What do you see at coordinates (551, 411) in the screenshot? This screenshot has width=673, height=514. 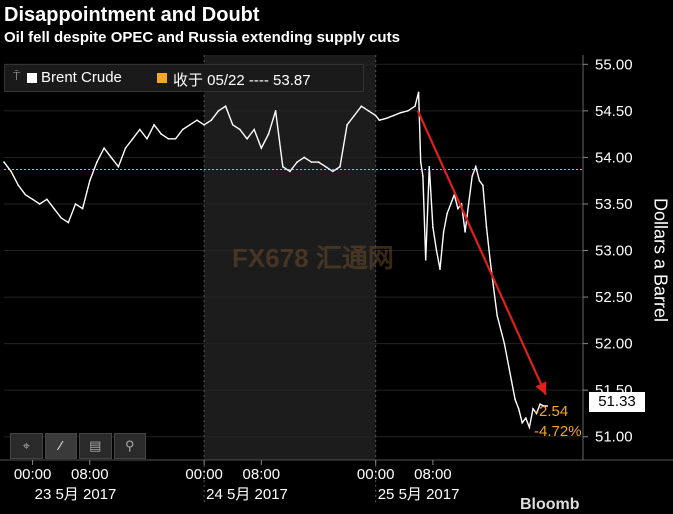 I see `change-absolute: -2.54` at bounding box center [551, 411].